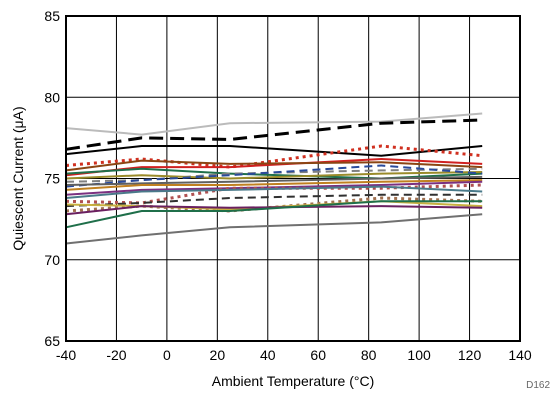  I want to click on x-axis-label: Ambient Temperature (°C), so click(293, 381).